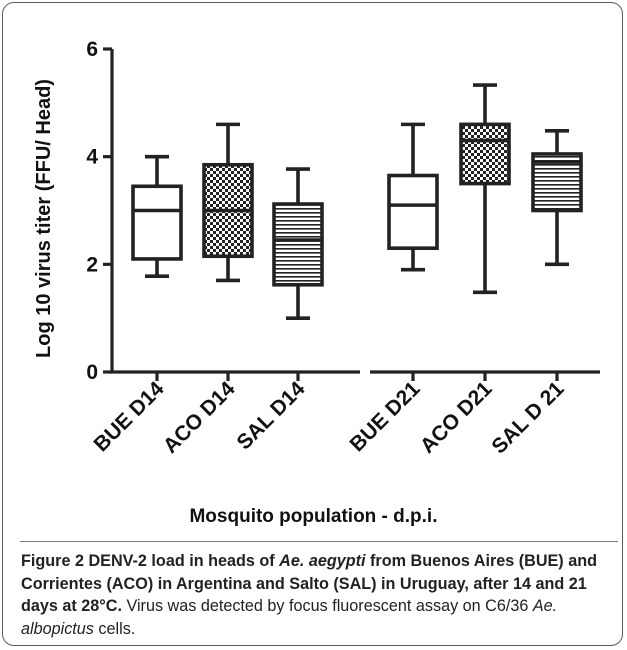 The height and width of the screenshot is (650, 627). Describe the element at coordinates (114, 628) in the screenshot. I see `caption-text-part-2: cells.` at that location.